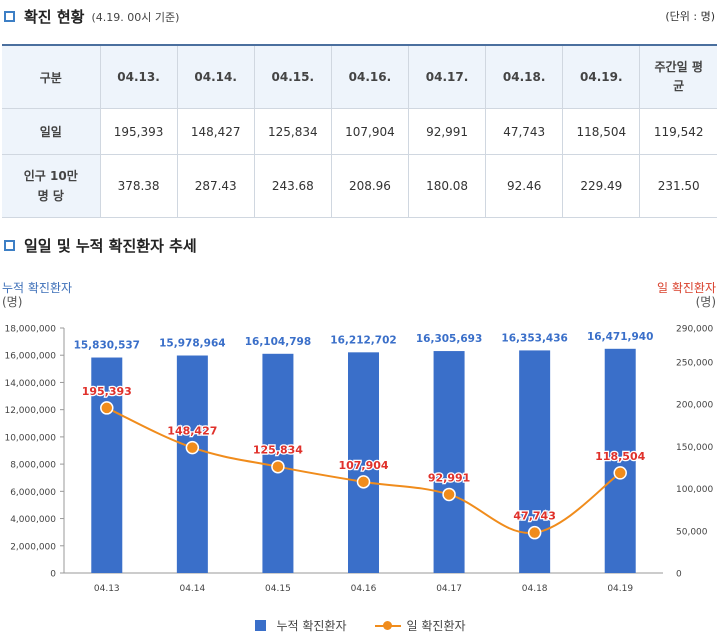 The height and width of the screenshot is (634, 721). I want to click on bar-data-label: 16,212,702, so click(363, 340).